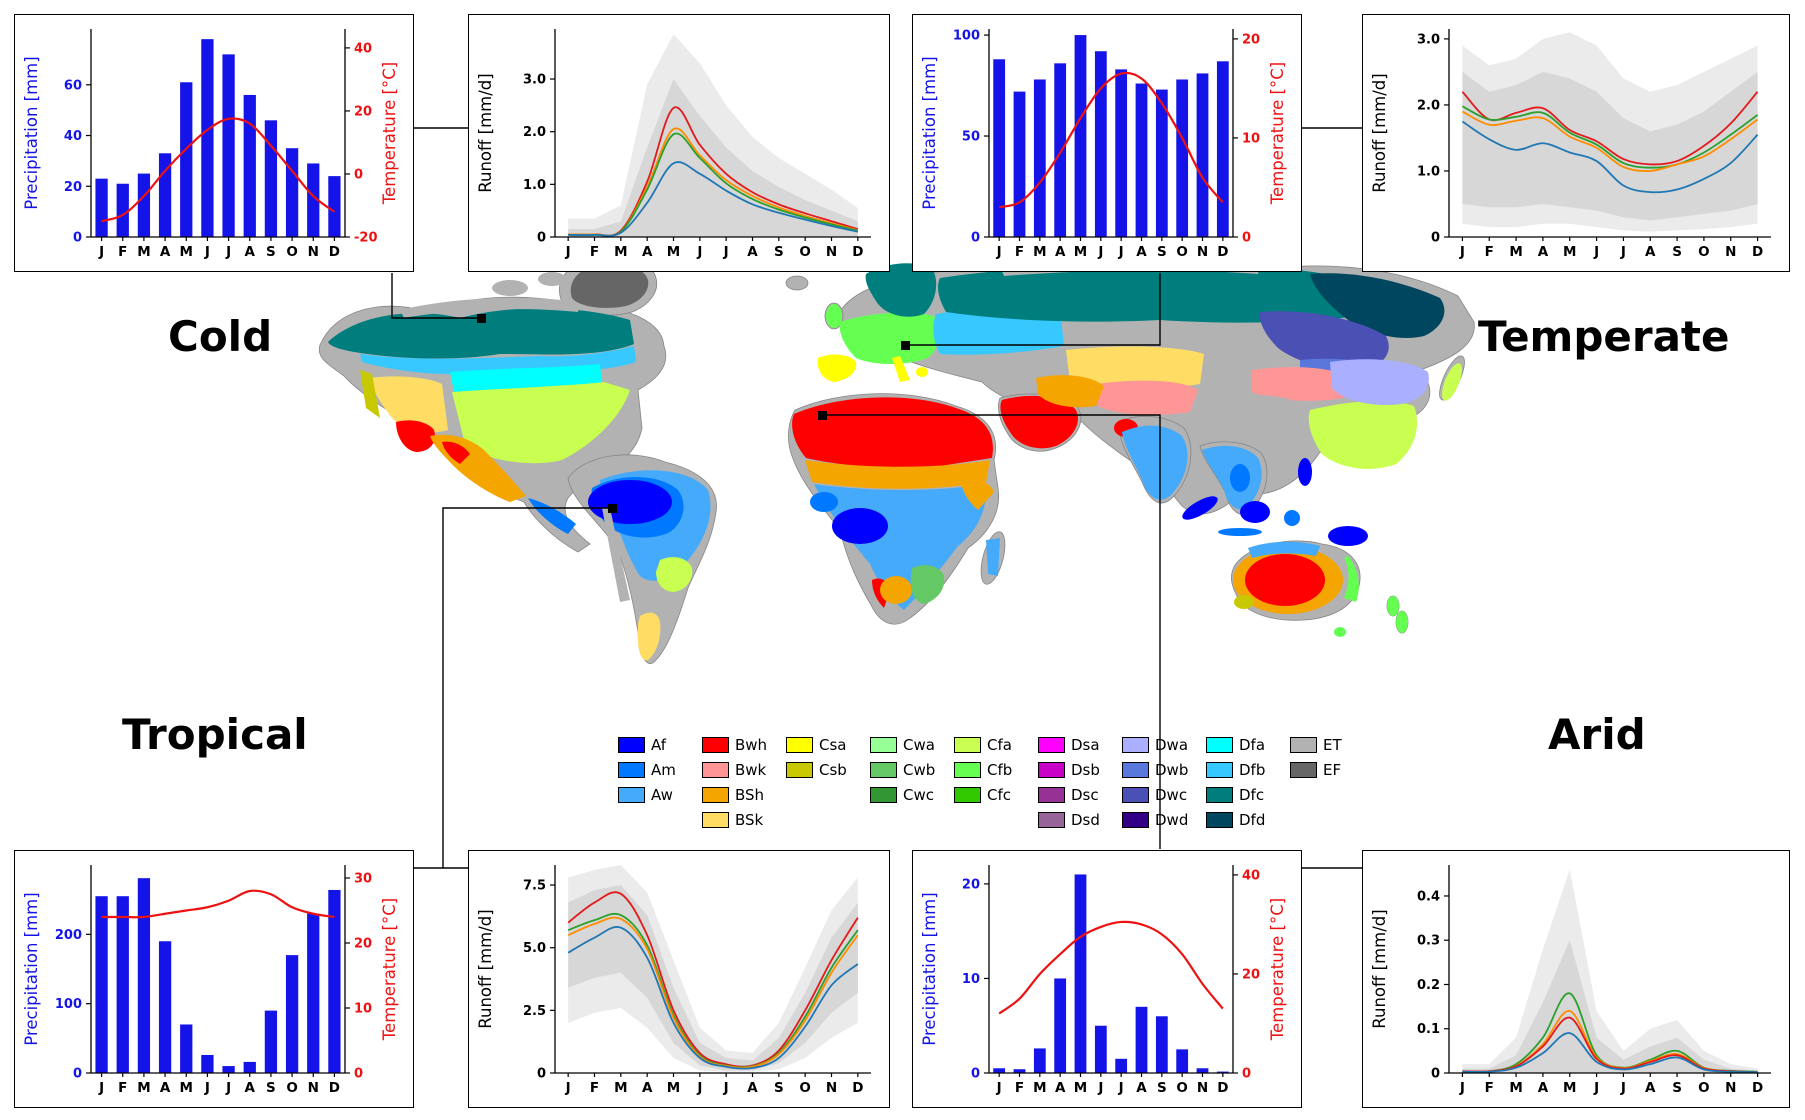 This screenshot has height=1120, width=1805. I want to click on svg-text: 10, so click(971, 979).